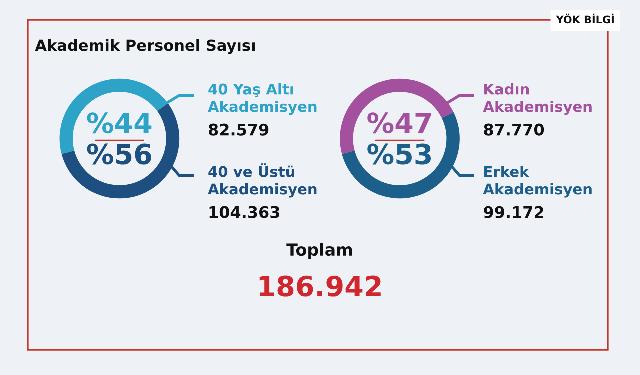  Describe the element at coordinates (238, 130) in the screenshot. I see `data-label: 82.579` at that location.